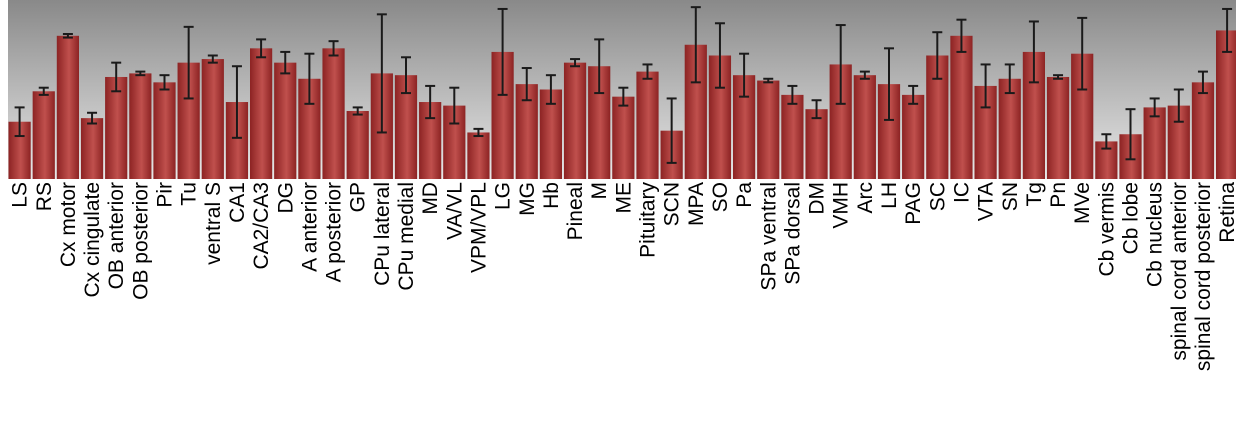  Describe the element at coordinates (768, 236) in the screenshot. I see `category-label: SPa ventral` at that location.